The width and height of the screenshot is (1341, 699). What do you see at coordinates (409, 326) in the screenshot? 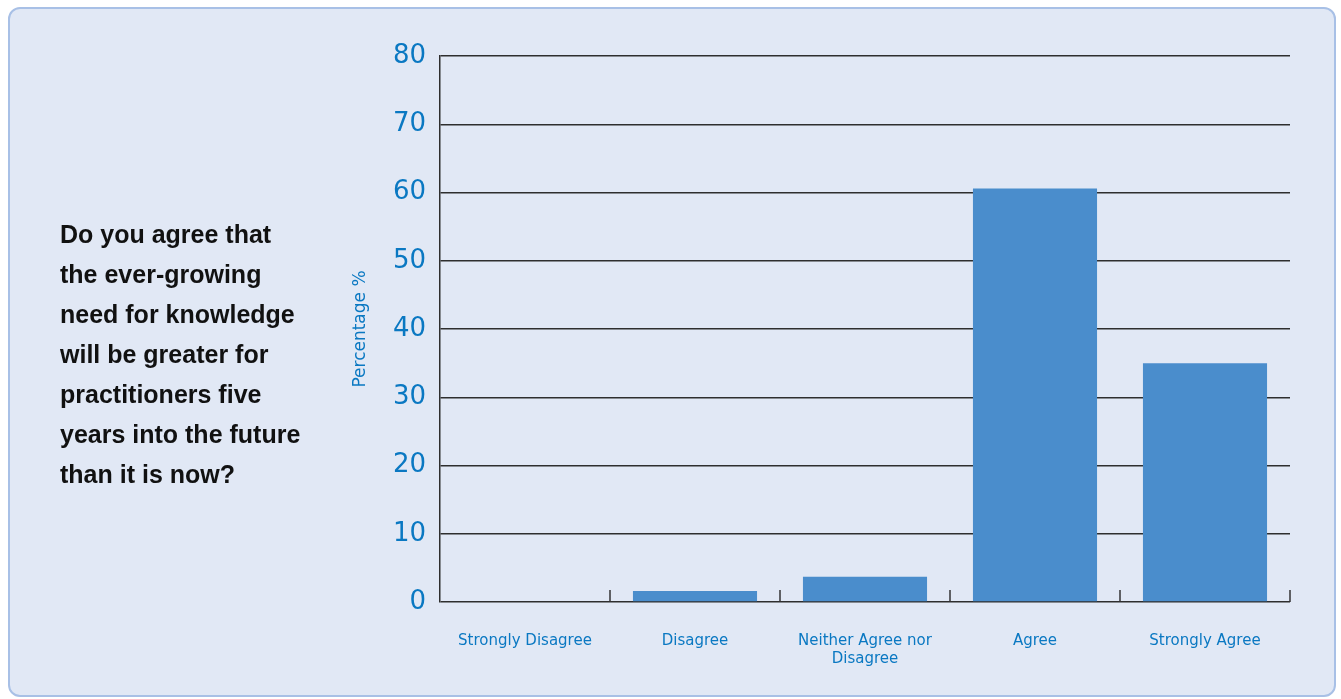
I see `y-tick-label: 40` at bounding box center [409, 326].